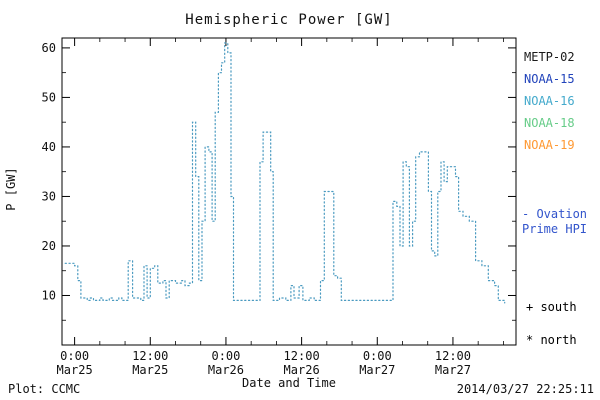 The image size is (600, 400). Describe the element at coordinates (44, 389) in the screenshot. I see `plot-source-label: Plot: CCMC` at that location.